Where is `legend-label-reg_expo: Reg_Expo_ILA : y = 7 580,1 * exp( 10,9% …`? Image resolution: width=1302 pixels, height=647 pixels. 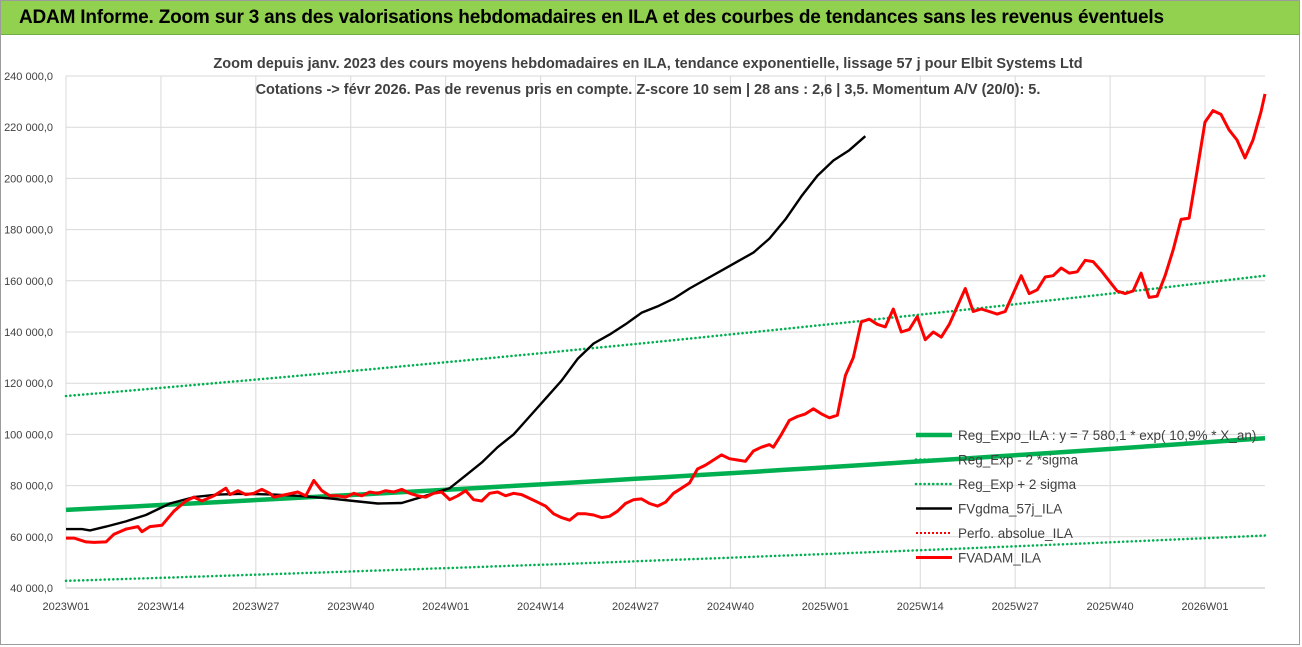
legend-label-reg_expo: Reg_Expo_ILA : y = 7 580,1 * exp( 10,9% … is located at coordinates (1107, 435).